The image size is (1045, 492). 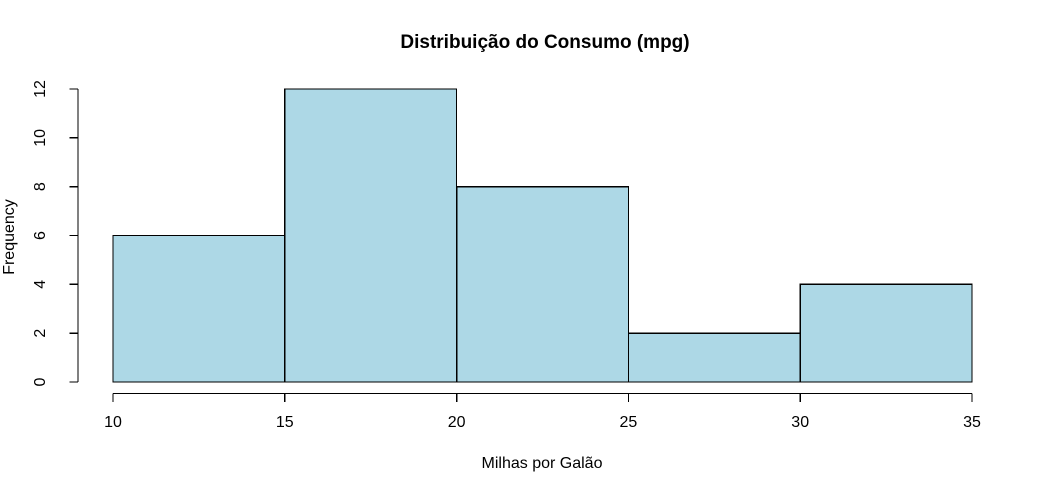 I want to click on y-tick-label: 8, so click(x=40, y=186).